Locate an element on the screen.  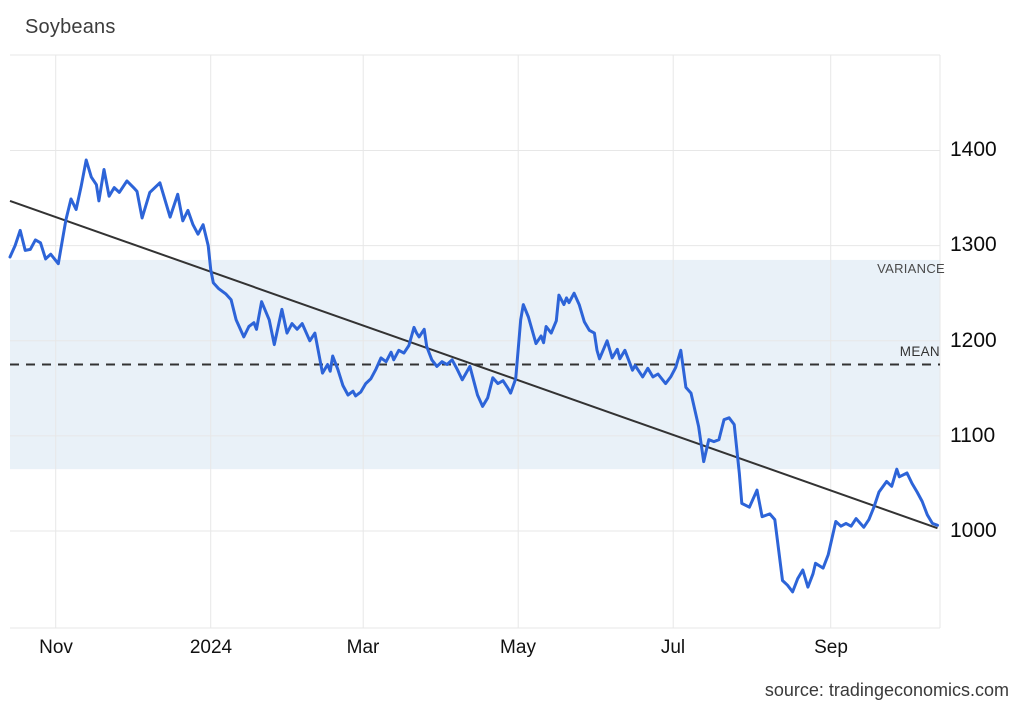
source-attribution: source: tradingeconomics.com is located at coordinates (886, 690).